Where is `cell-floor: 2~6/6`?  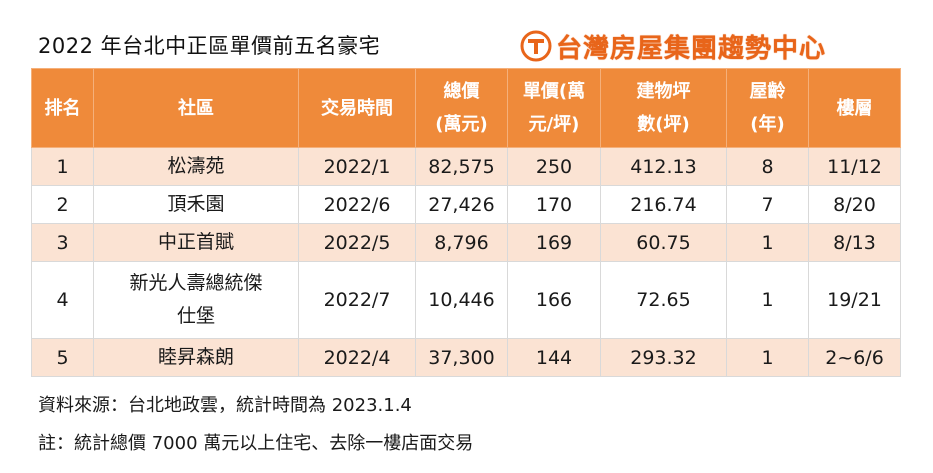
cell-floor: 2~6/6 is located at coordinates (854, 357).